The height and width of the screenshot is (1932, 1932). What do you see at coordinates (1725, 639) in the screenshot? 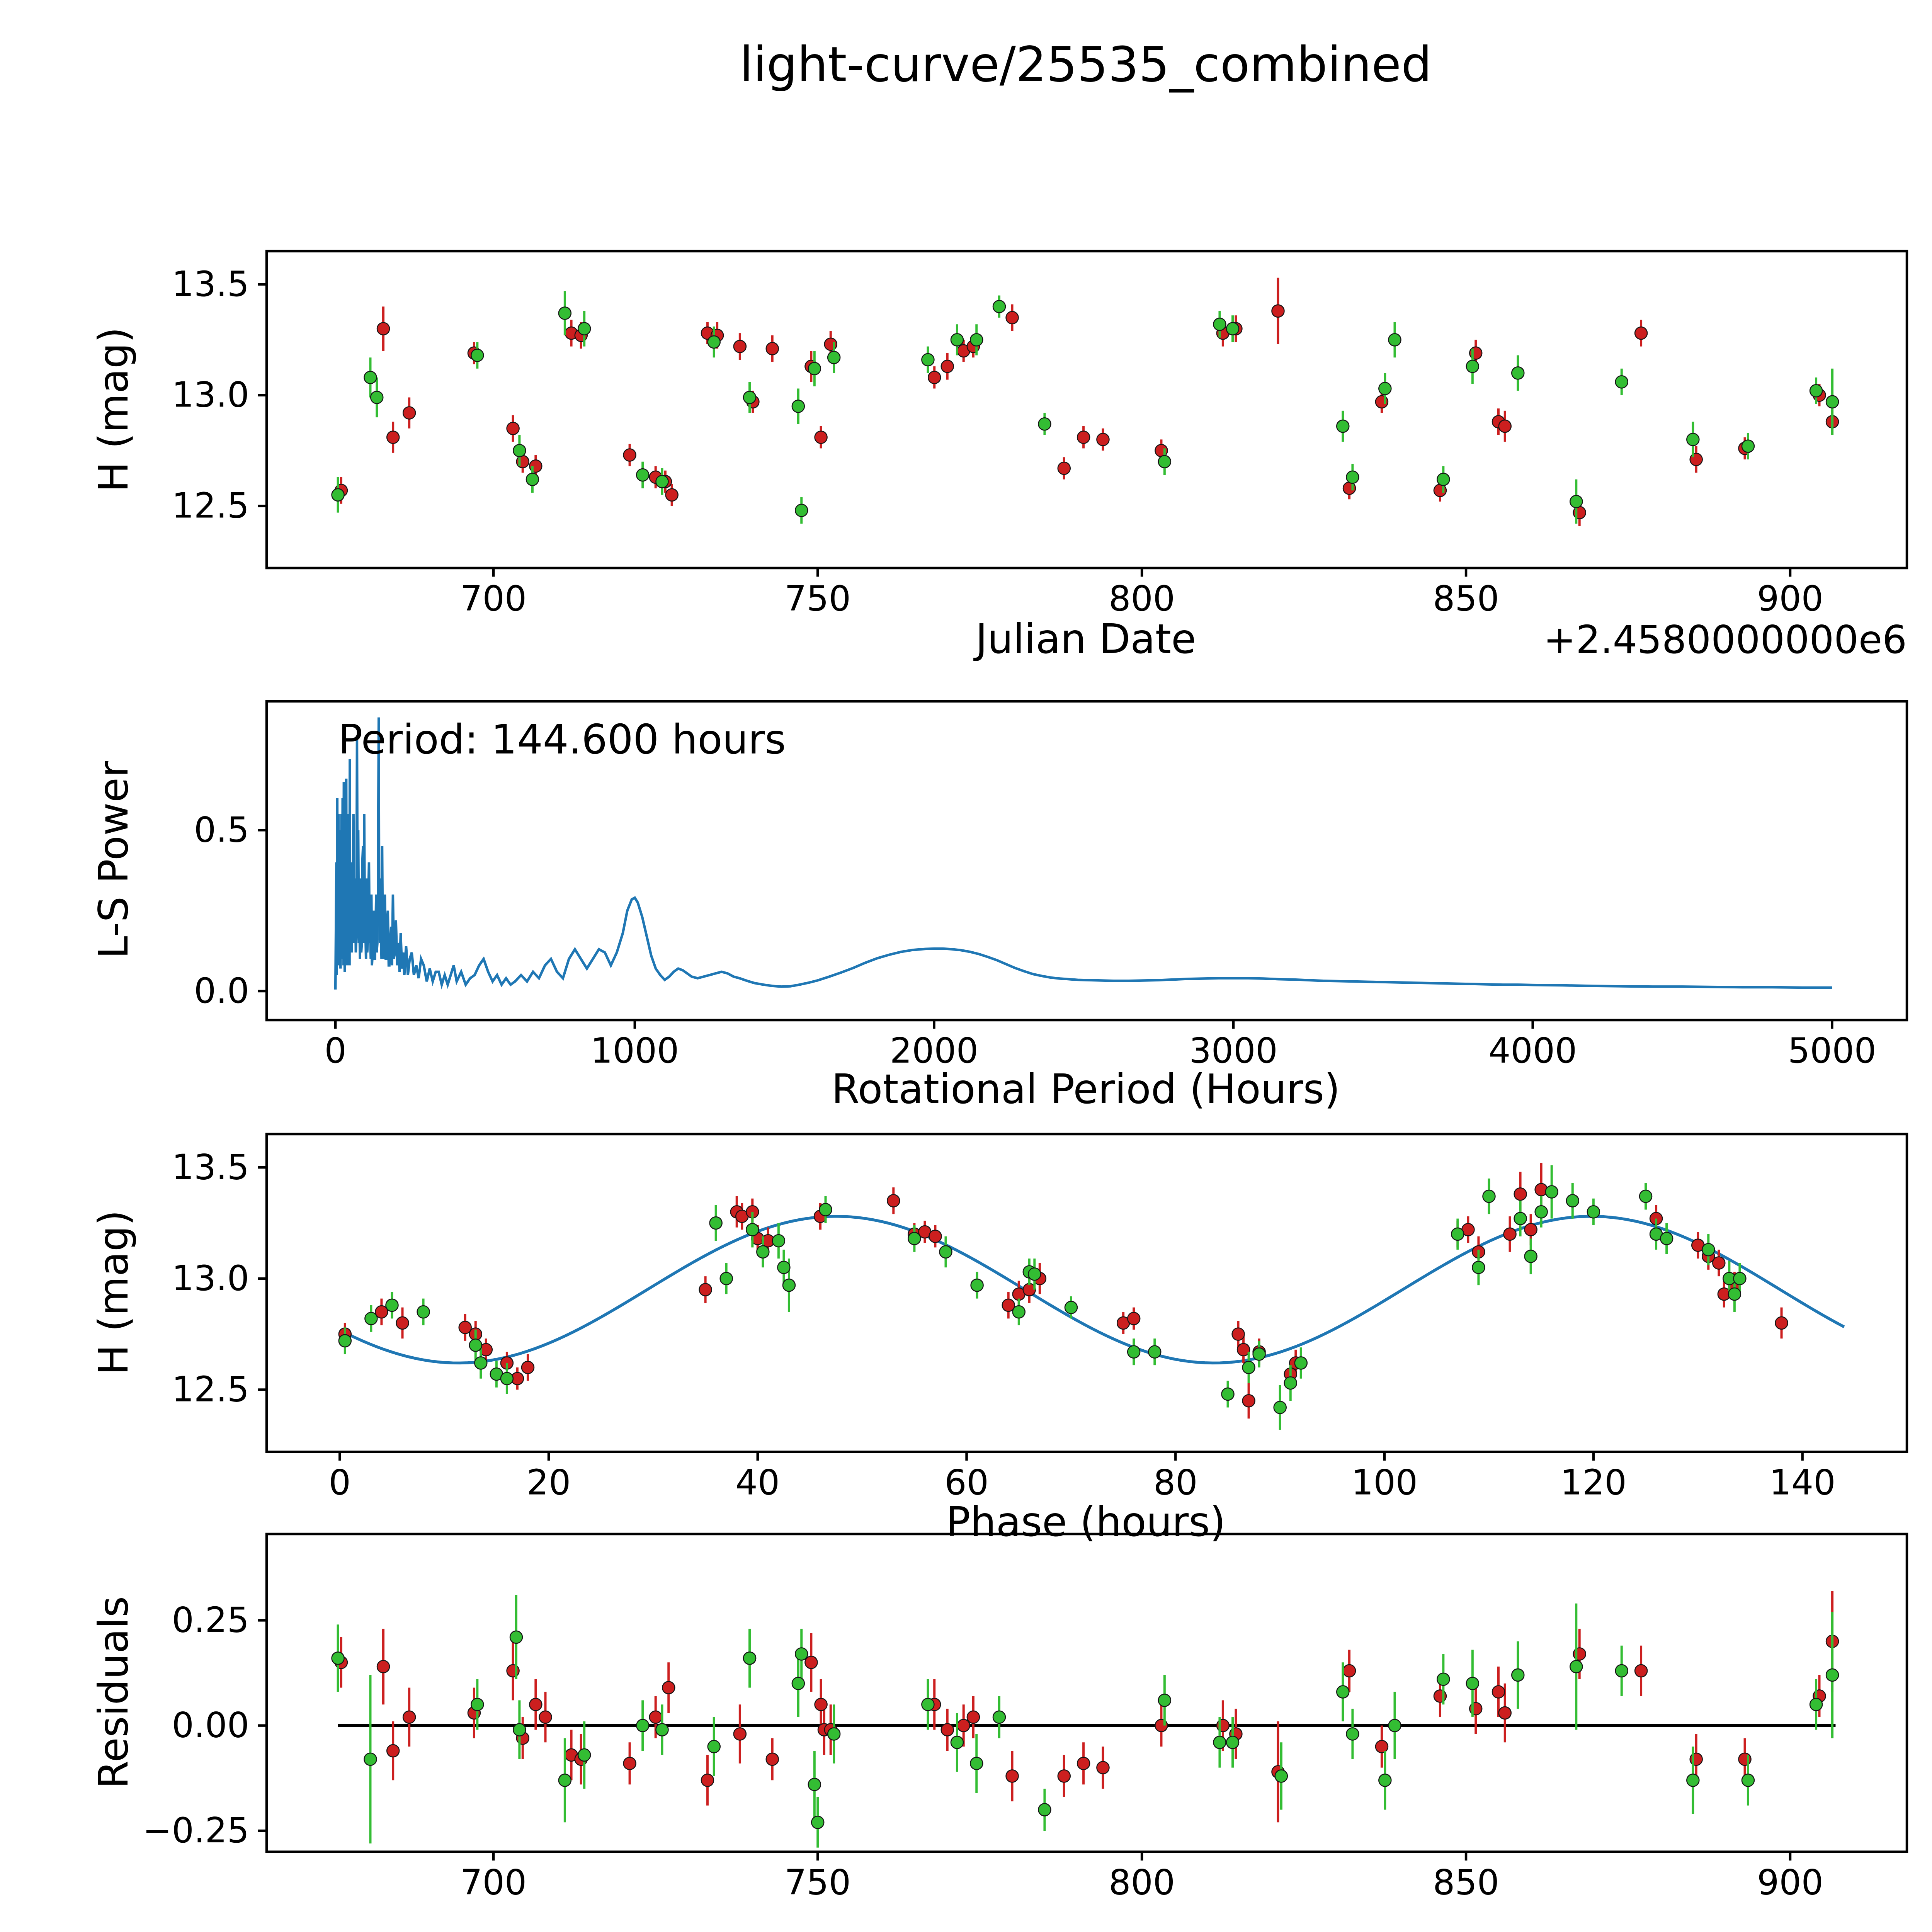
I see `panel1-x-offset-text: +2.4580000000e6` at bounding box center [1725, 639].